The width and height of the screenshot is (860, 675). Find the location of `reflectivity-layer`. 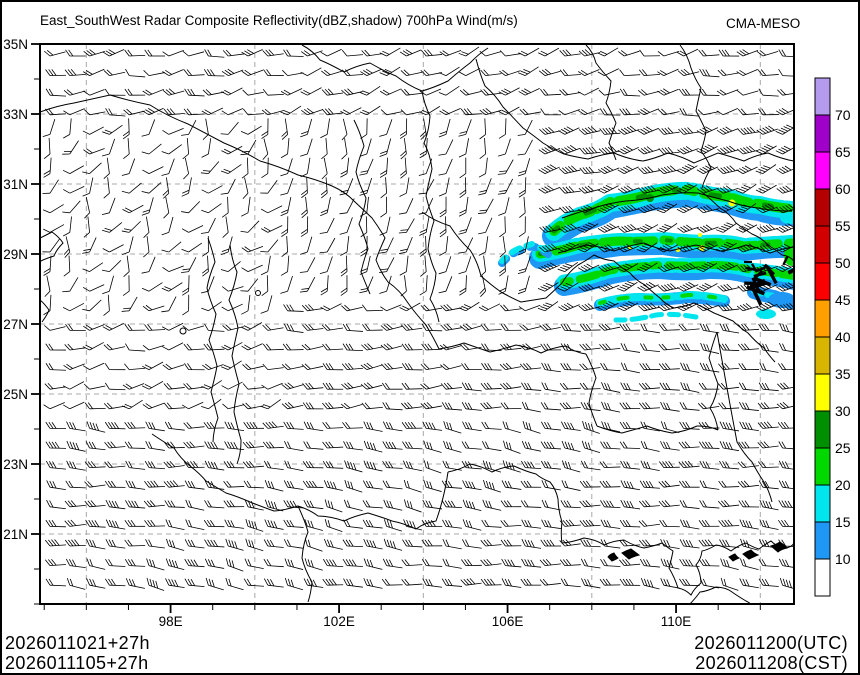

reflectivity-layer is located at coordinates (646, 252).